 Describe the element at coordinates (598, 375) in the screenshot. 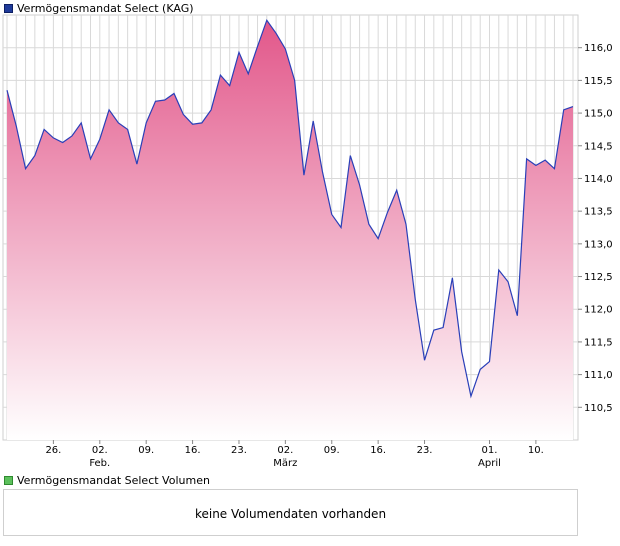

I see `y-tick-label: 111,0` at that location.